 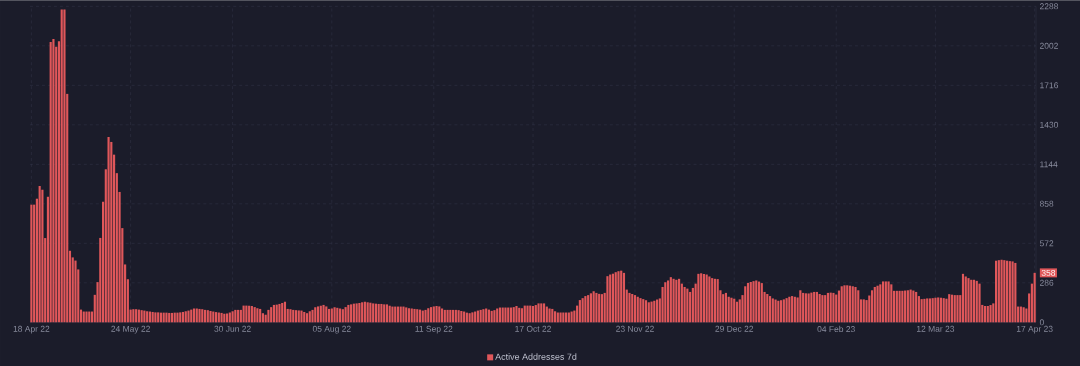 What do you see at coordinates (1048, 272) in the screenshot?
I see `annotation: 358` at bounding box center [1048, 272].